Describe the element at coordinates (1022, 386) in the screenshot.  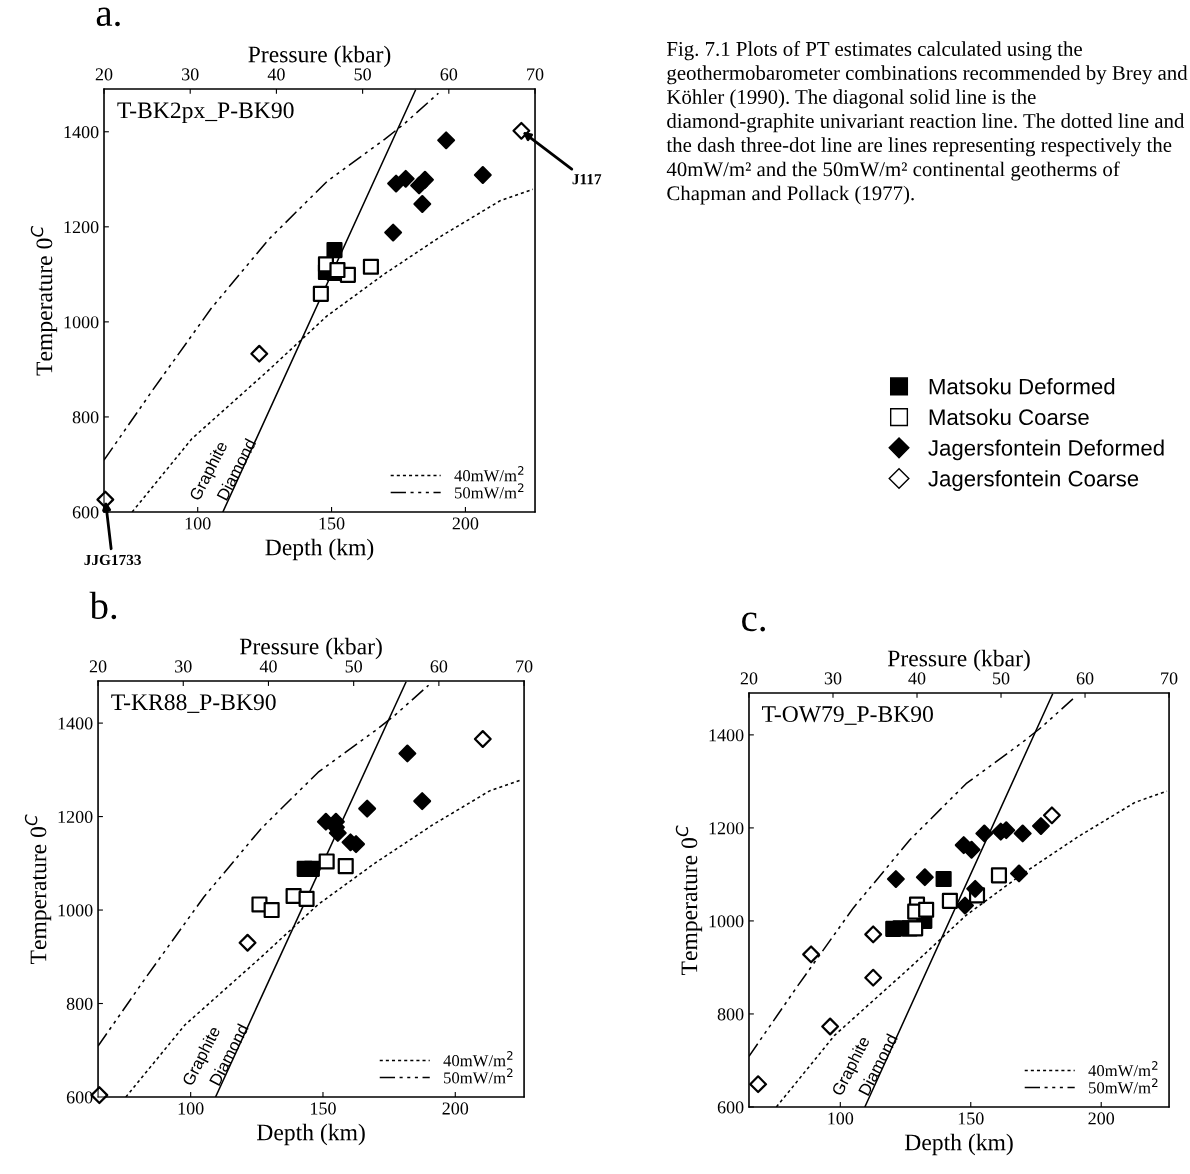
I see `legend-label: Matsoku Deformed` at that location.